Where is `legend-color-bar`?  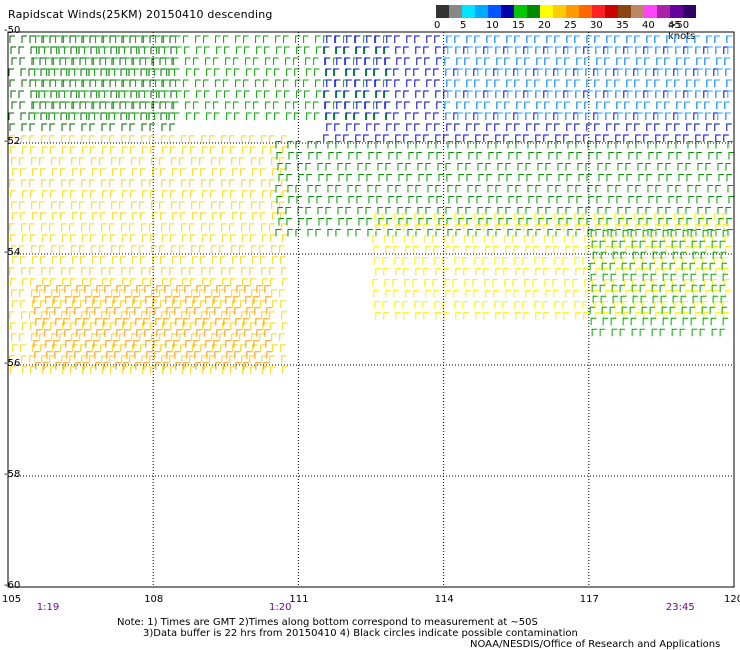 legend-color-bar is located at coordinates (566, 11).